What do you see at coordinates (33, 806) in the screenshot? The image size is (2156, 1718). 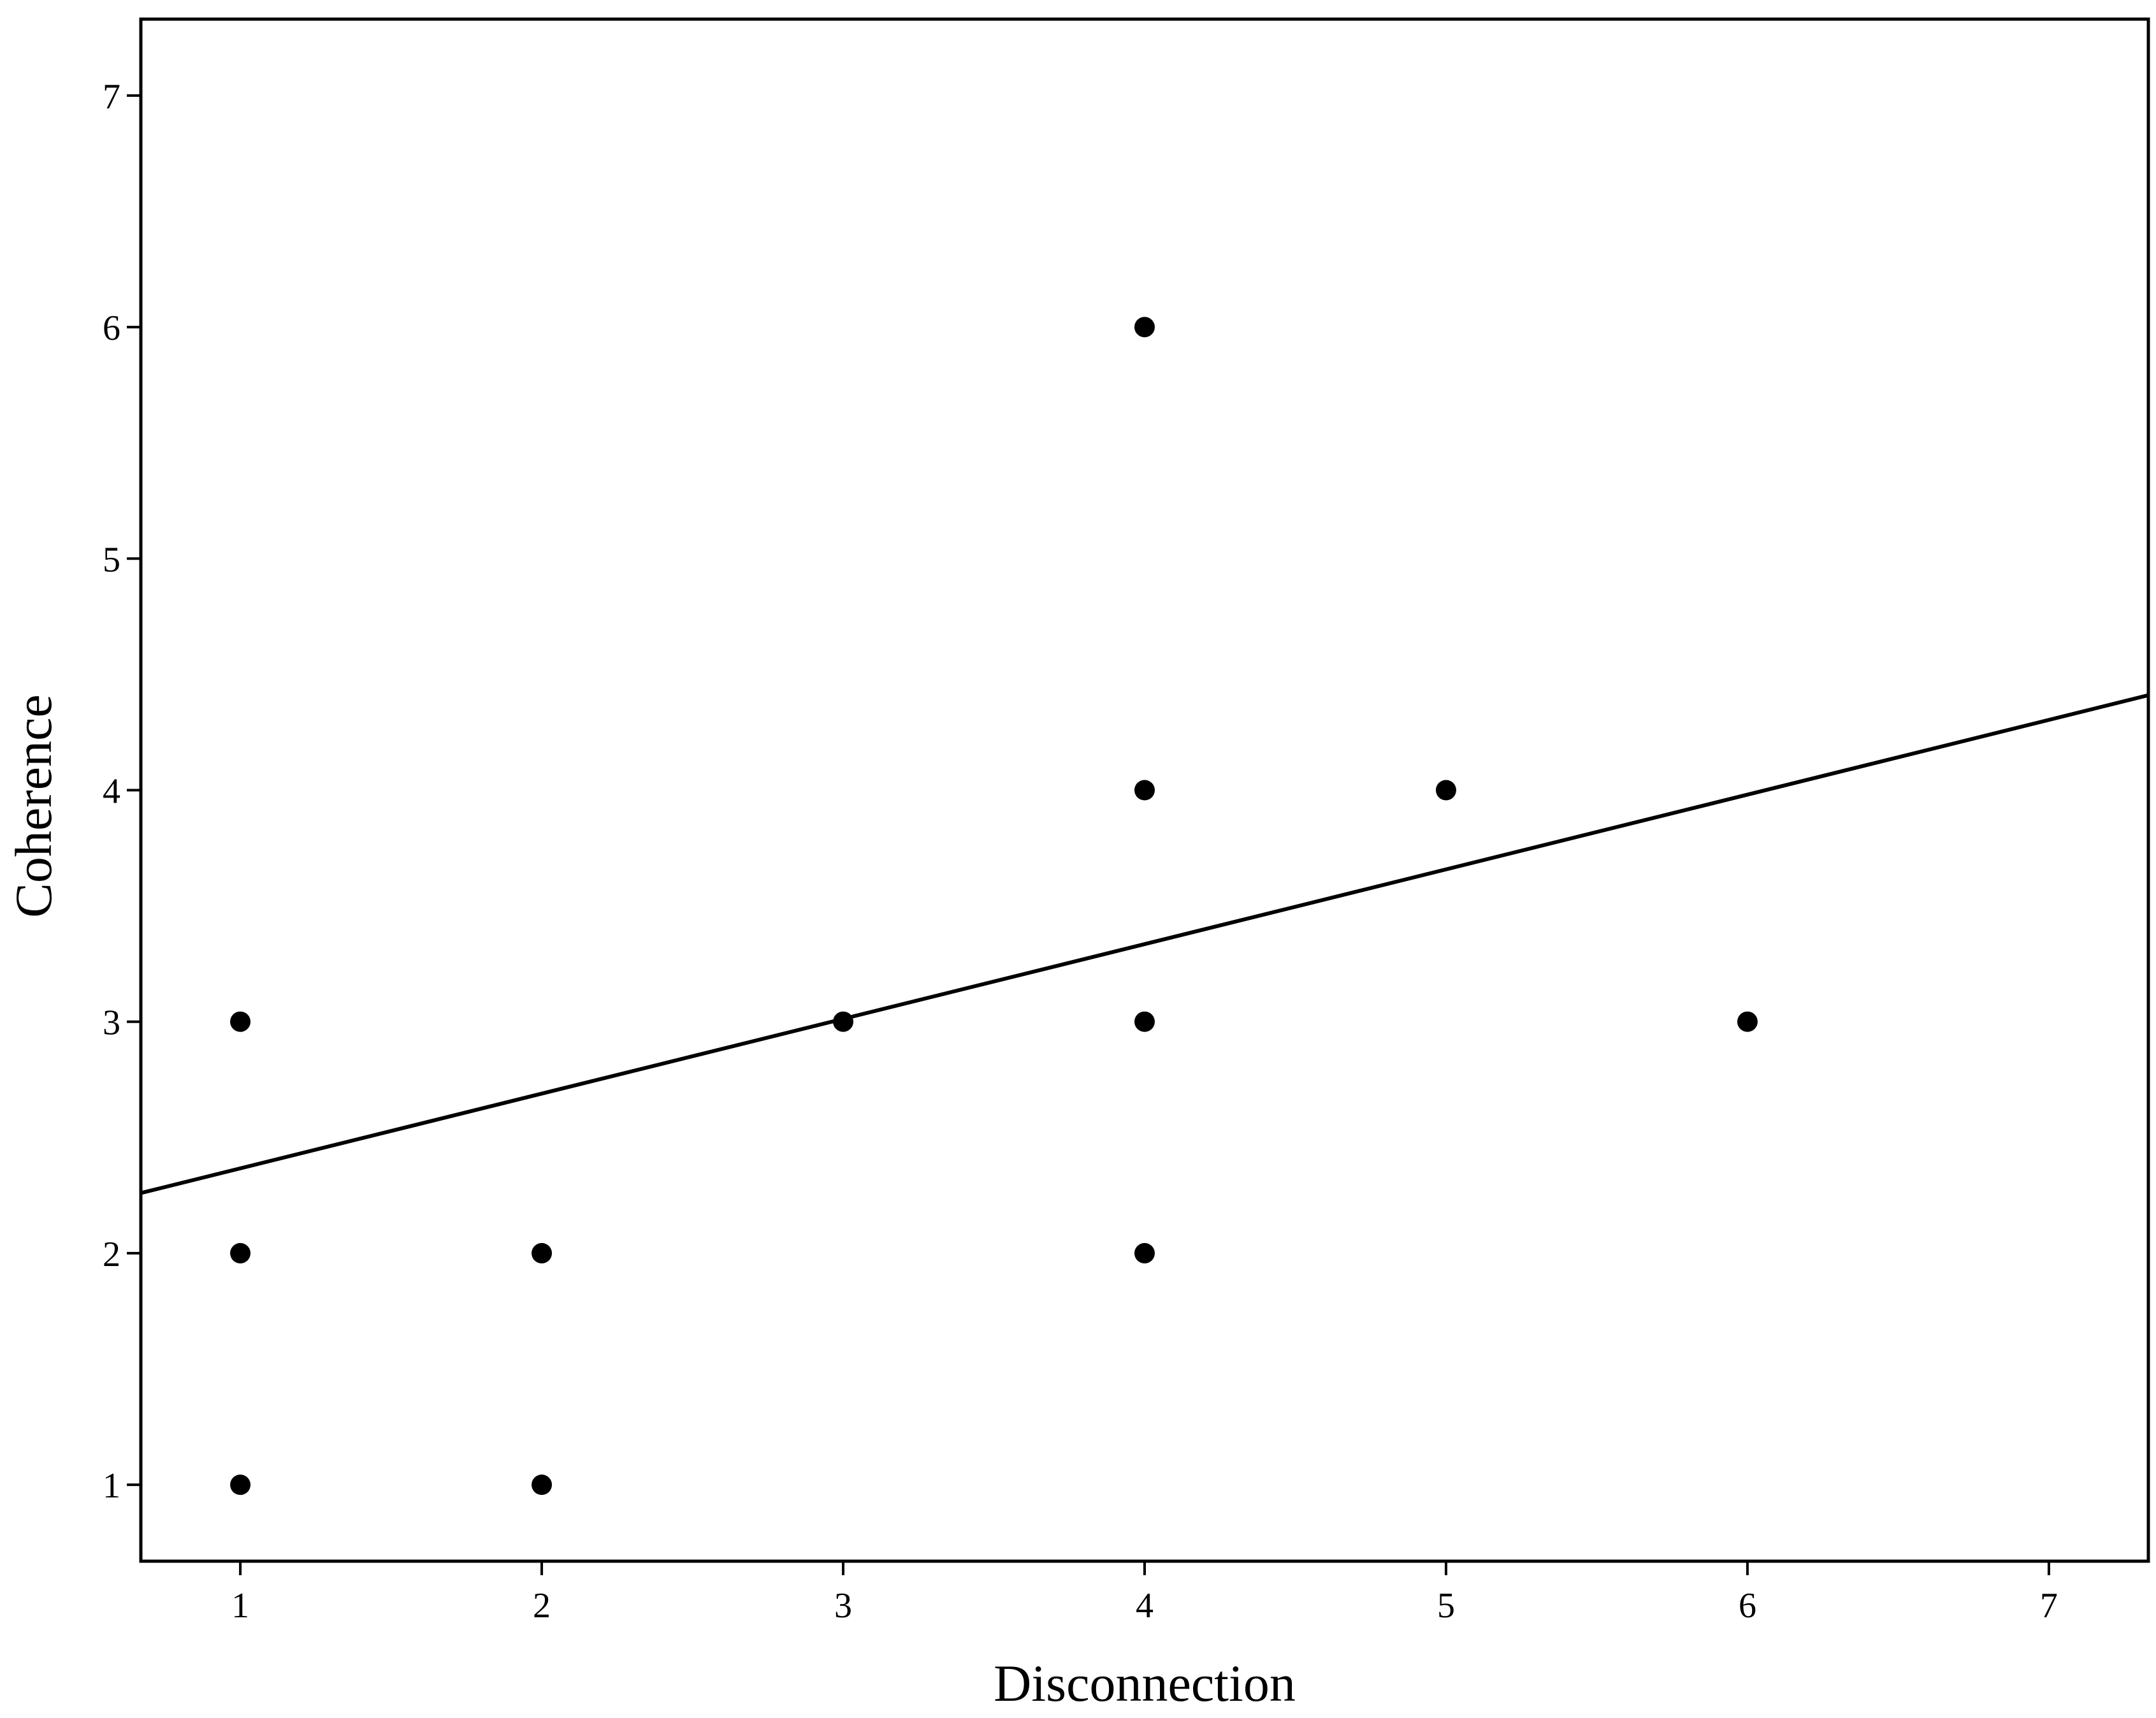 I see `y-axis-title: Coherence` at bounding box center [33, 806].